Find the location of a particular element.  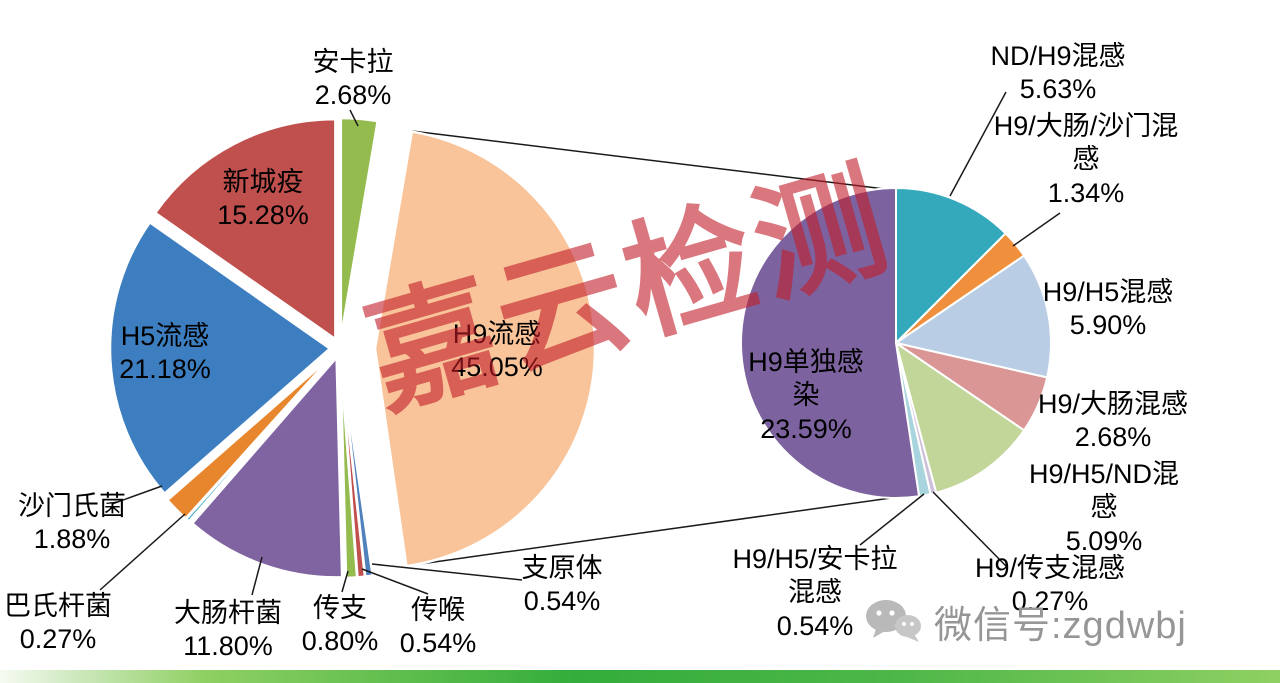

label-xinchengyi: 新城疫 15.28% is located at coordinates (263, 199).